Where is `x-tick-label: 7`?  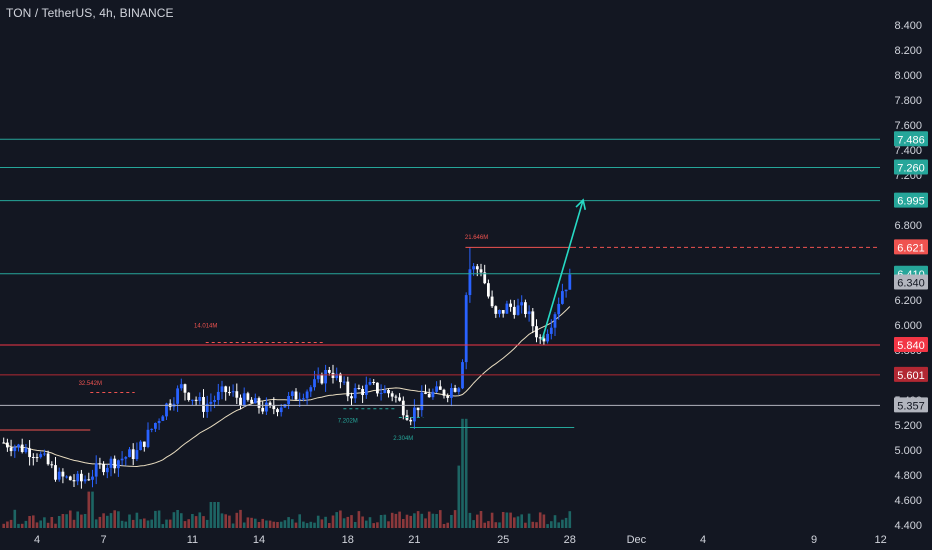
x-tick-label: 7 is located at coordinates (104, 540).